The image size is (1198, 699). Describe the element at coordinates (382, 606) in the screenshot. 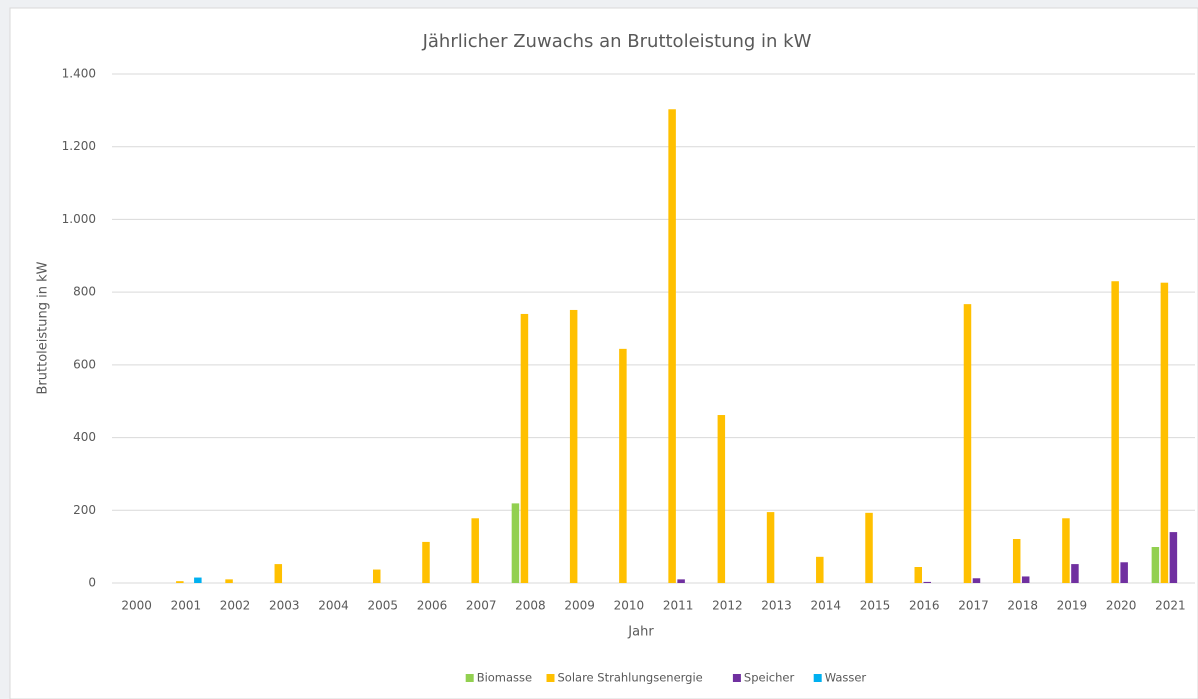

I see `x-tick-label: 2005` at that location.